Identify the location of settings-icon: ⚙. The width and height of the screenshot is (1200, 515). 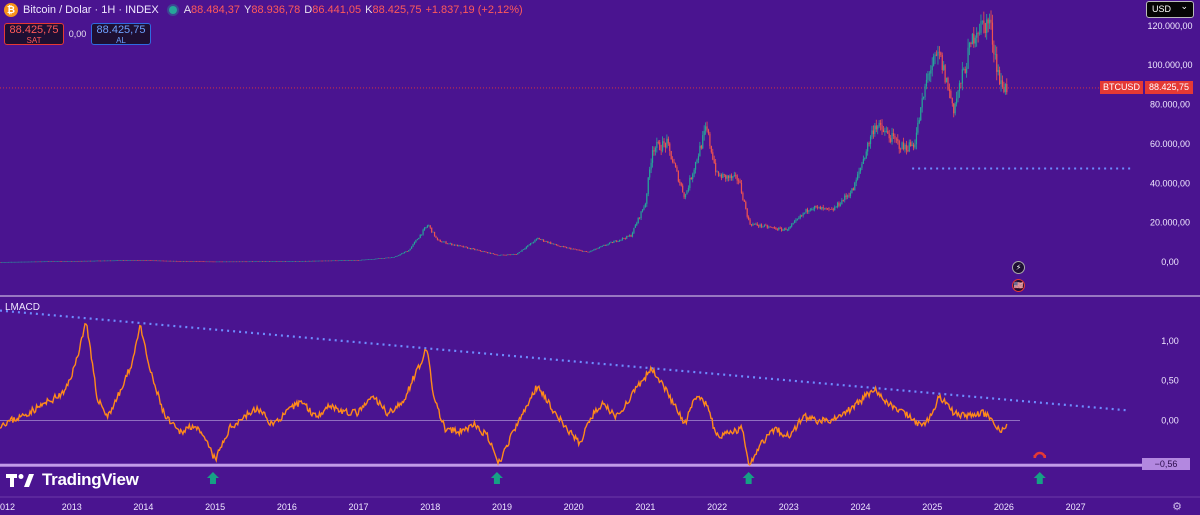
(1177, 507).